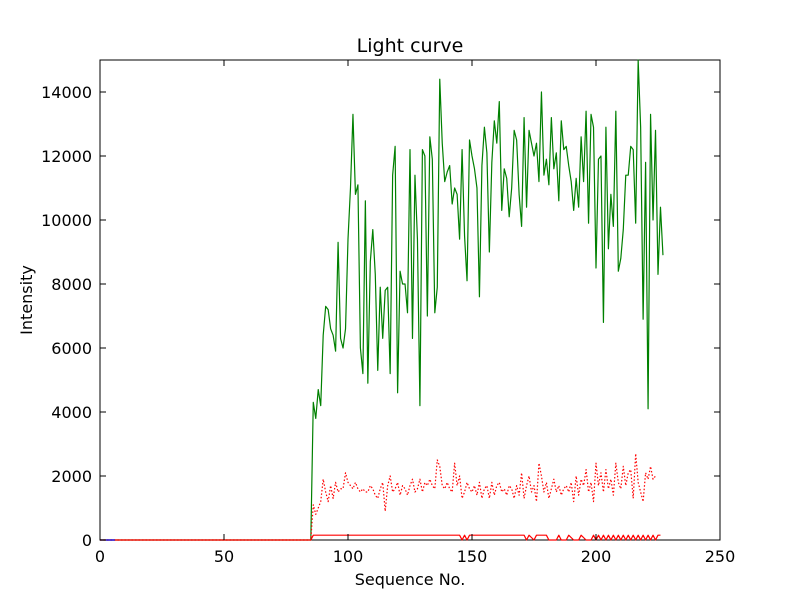  What do you see at coordinates (71, 412) in the screenshot?
I see `y-tick-label: 4000` at bounding box center [71, 412].